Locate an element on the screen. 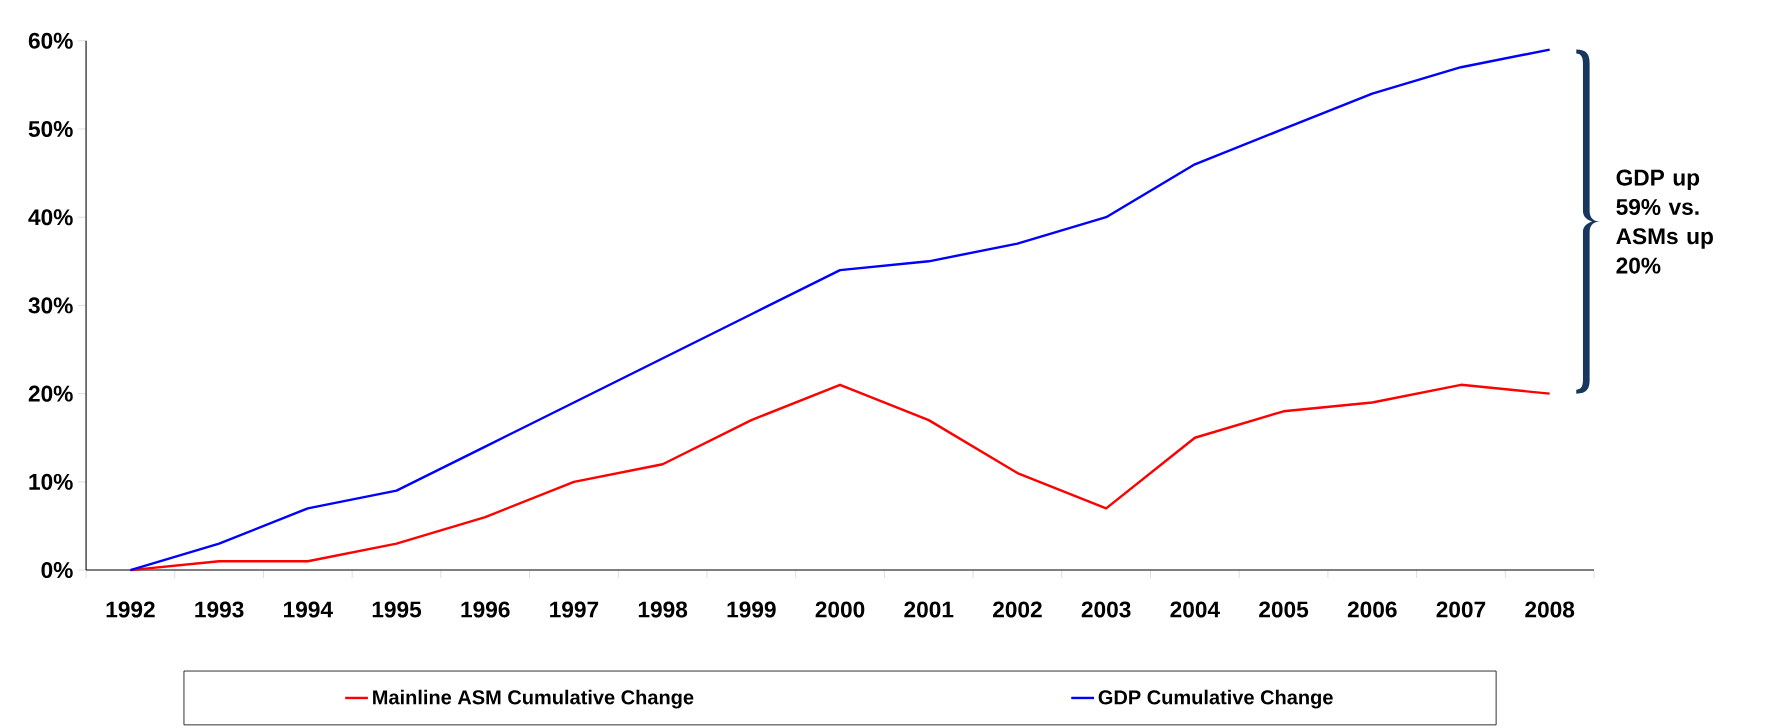  x-tick-label: 1995 is located at coordinates (397, 609).